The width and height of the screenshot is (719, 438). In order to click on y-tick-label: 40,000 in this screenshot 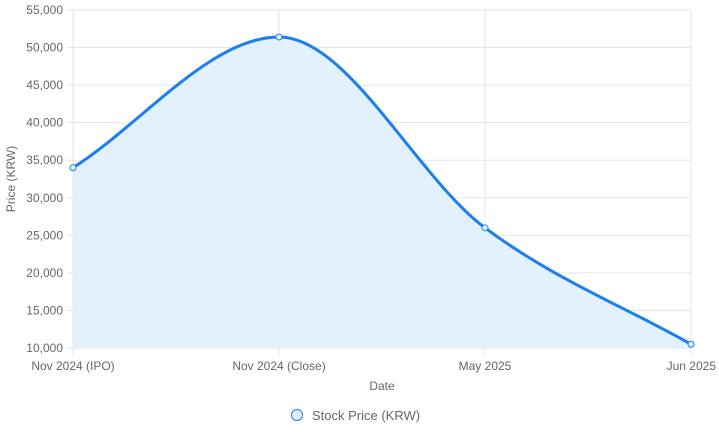, I will do `click(44, 123)`.